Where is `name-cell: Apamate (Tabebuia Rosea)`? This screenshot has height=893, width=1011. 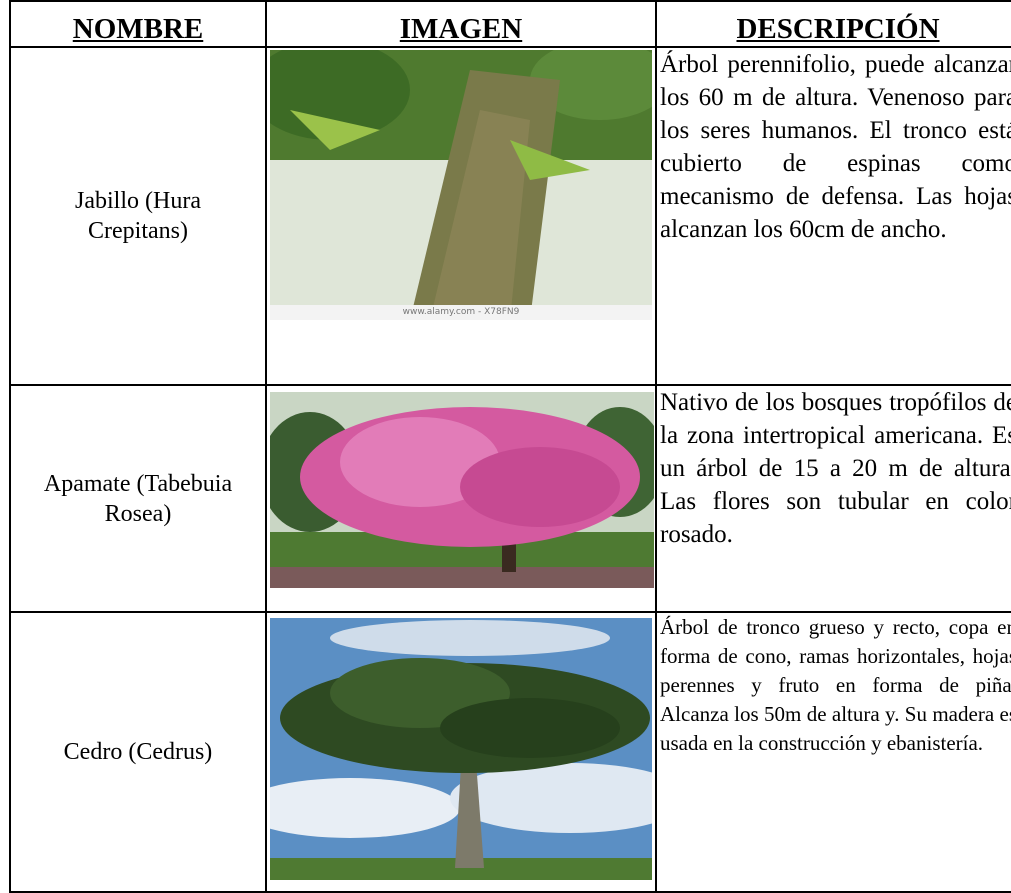
name-cell: Apamate (Tabebuia Rosea) is located at coordinates (138, 498).